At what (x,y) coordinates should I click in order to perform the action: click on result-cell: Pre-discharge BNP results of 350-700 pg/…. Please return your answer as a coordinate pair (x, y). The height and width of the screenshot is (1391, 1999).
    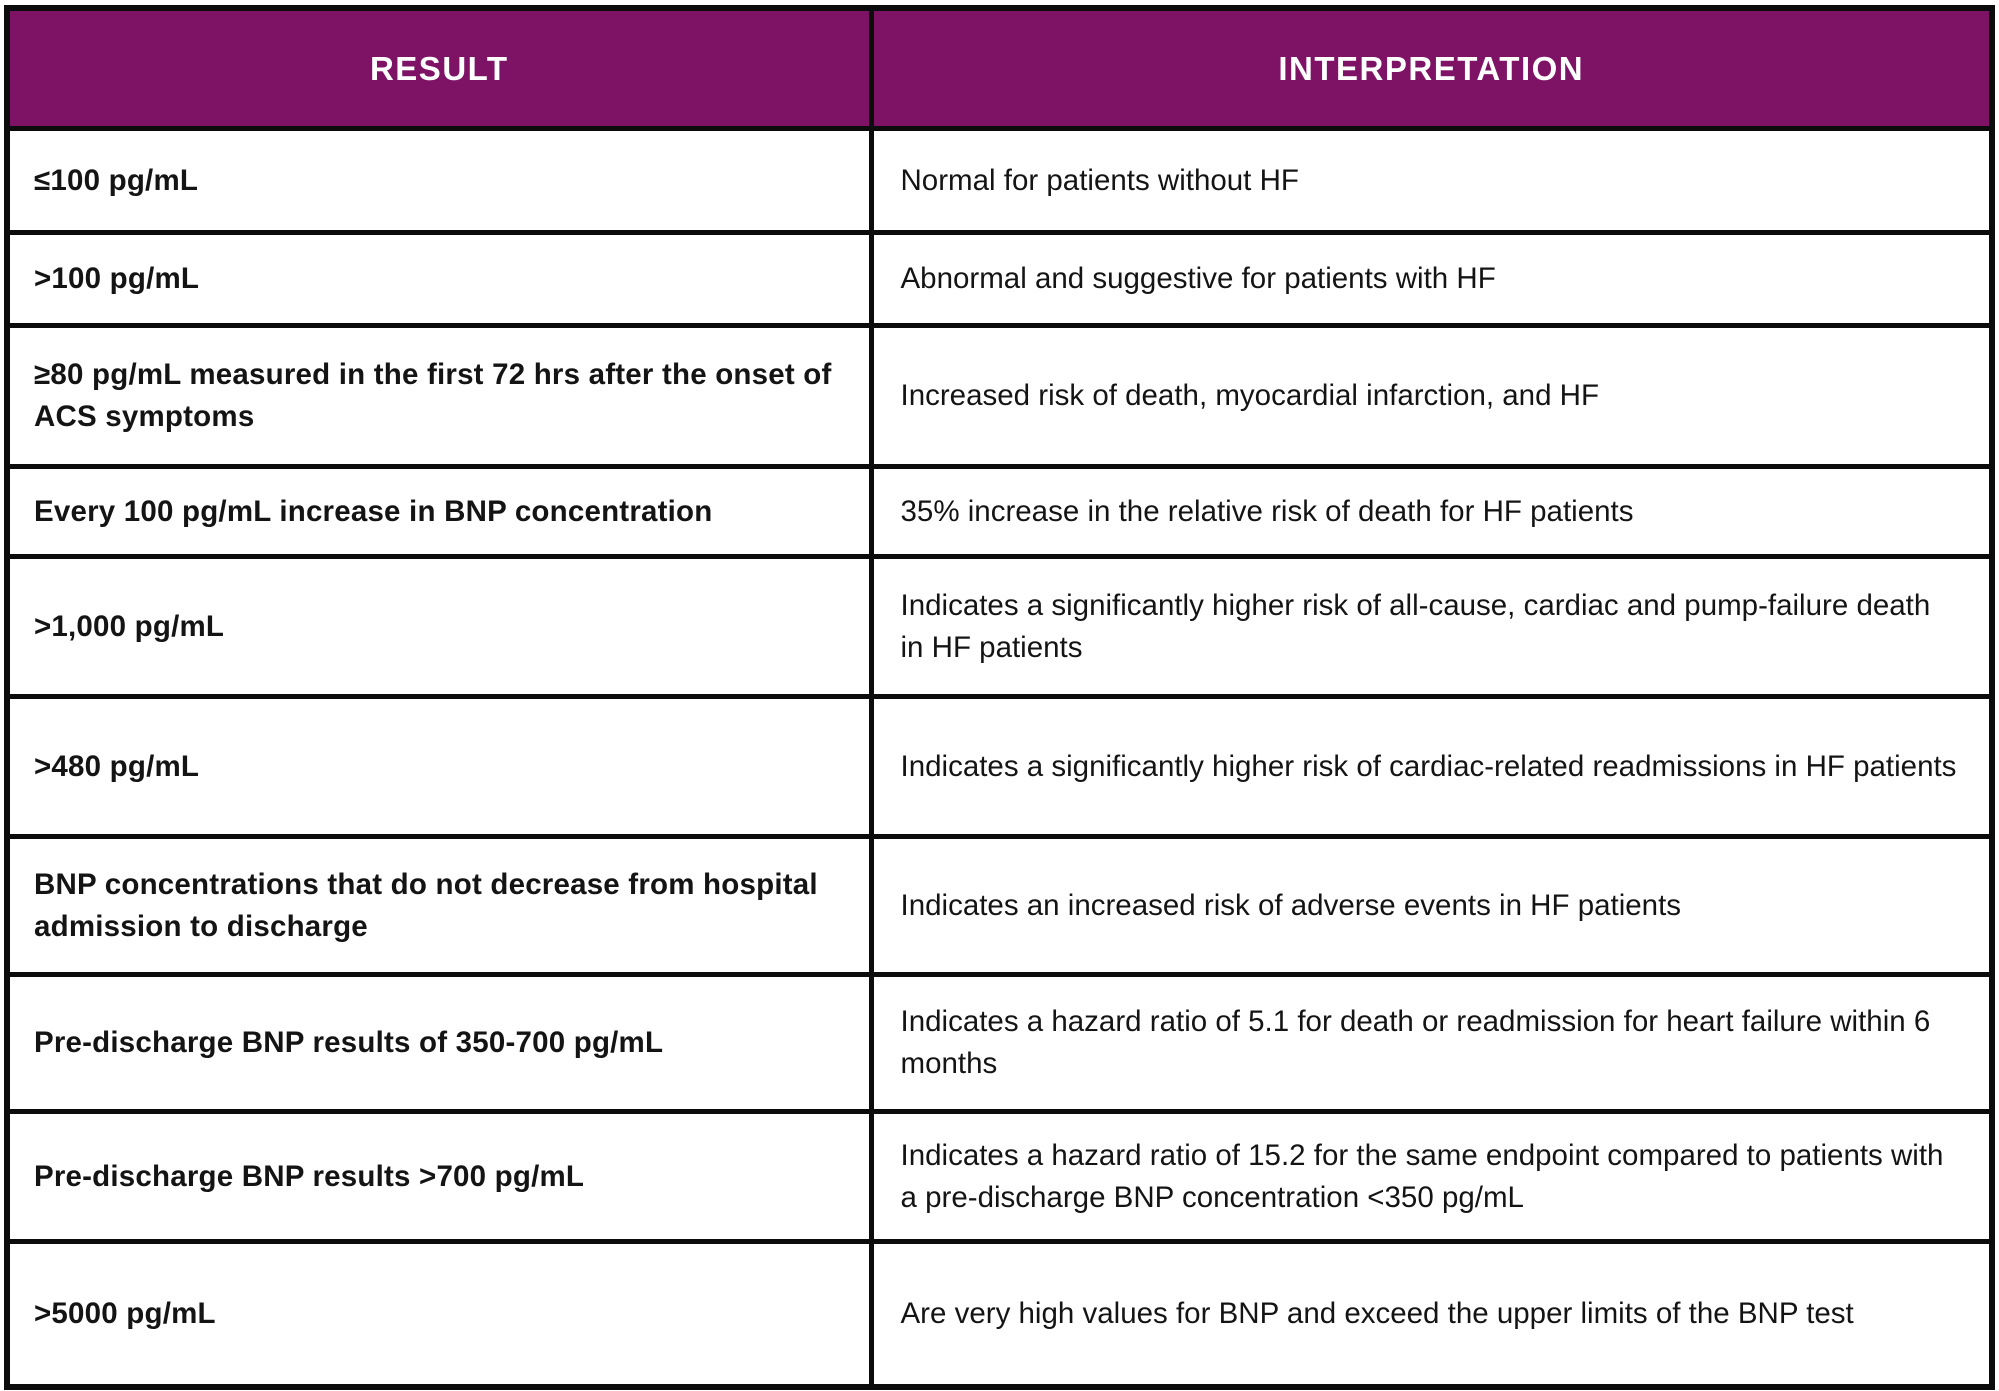
    Looking at the image, I should click on (439, 1043).